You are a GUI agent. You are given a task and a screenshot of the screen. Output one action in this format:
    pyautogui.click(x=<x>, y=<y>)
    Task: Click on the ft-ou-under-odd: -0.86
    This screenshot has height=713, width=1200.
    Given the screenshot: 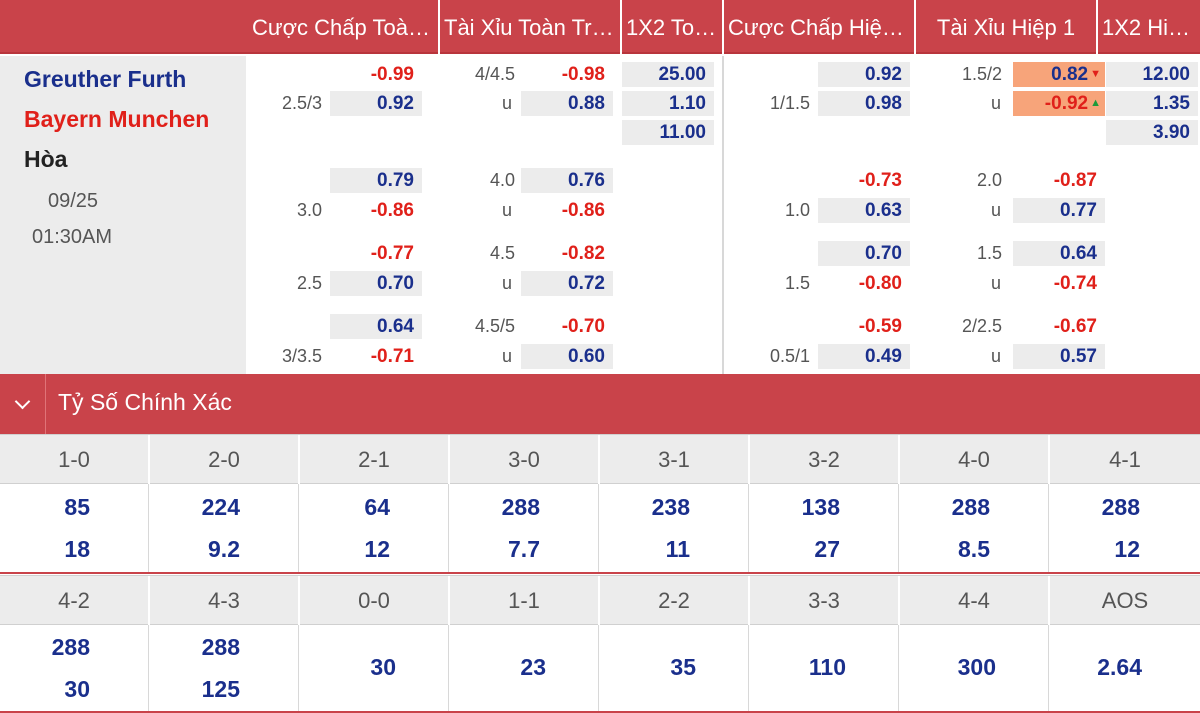 What is the action you would take?
    pyautogui.click(x=583, y=210)
    